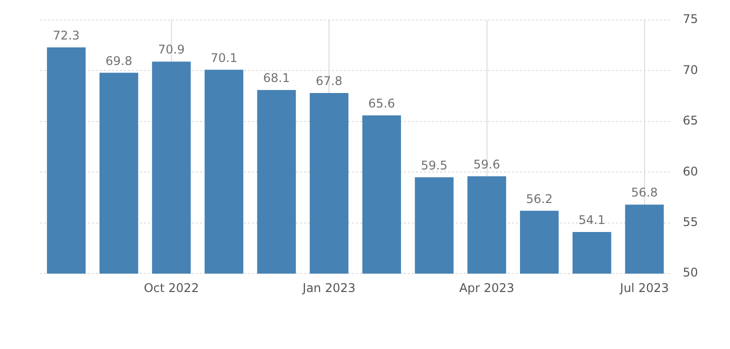  Describe the element at coordinates (539, 199) in the screenshot. I see `data-label: 56.2` at that location.